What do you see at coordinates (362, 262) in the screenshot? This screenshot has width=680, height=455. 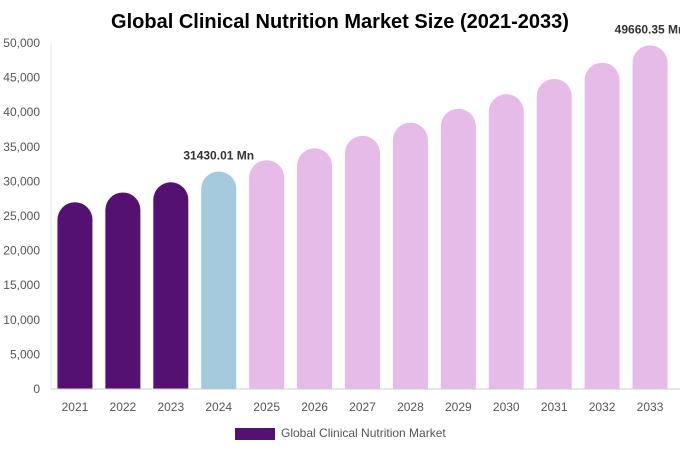 I see `bar-2027` at bounding box center [362, 262].